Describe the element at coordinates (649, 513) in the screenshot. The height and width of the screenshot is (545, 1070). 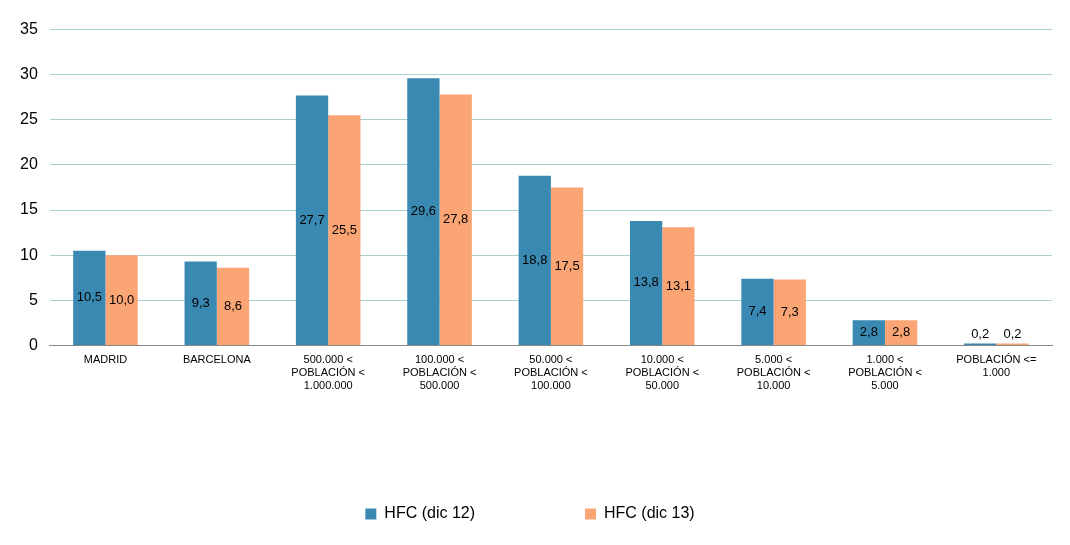
I see `legend-label: HFC (dic 13)` at that location.